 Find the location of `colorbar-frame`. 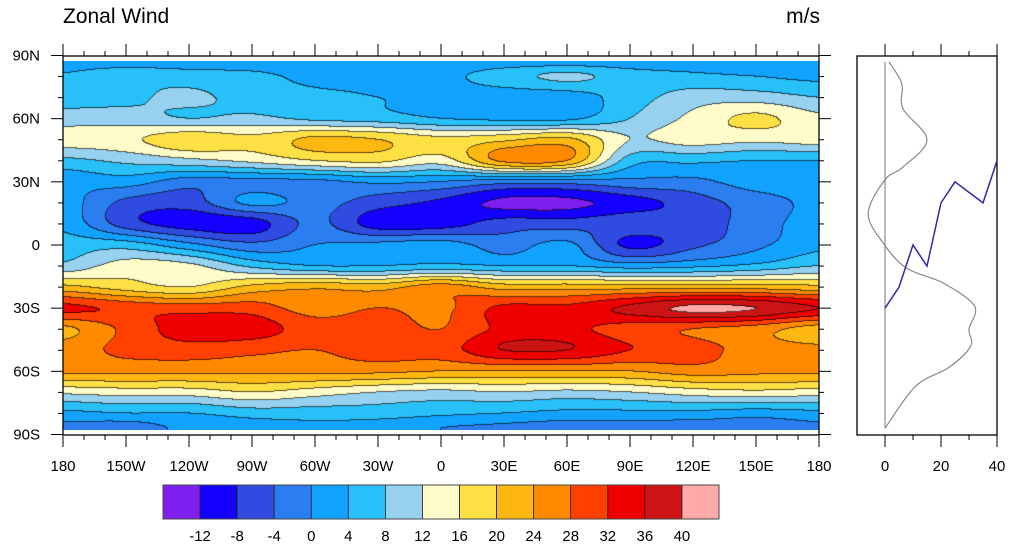

colorbar-frame is located at coordinates (441, 502).